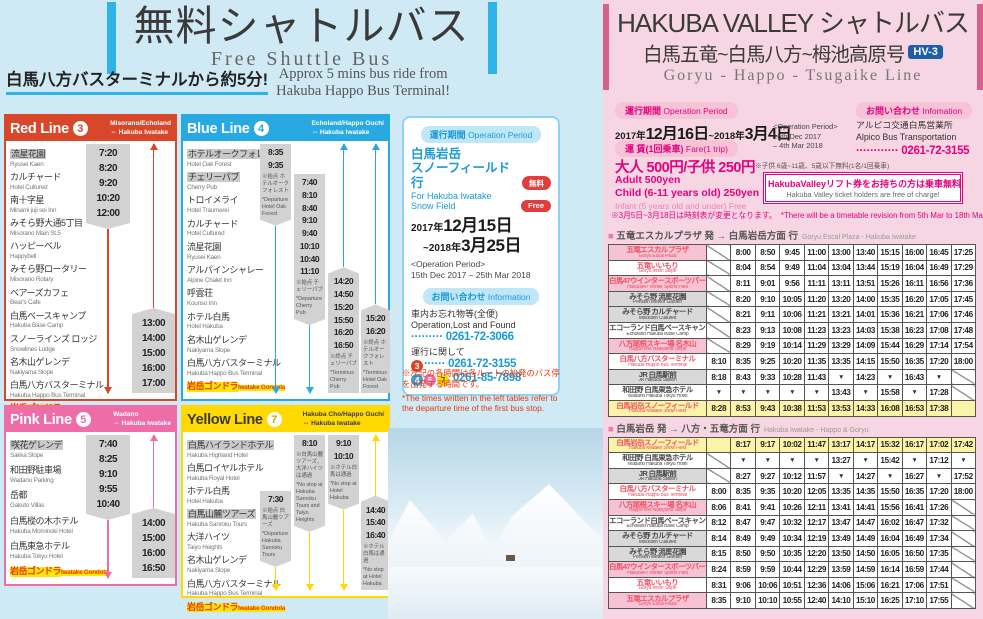  What do you see at coordinates (612, 236) in the screenshot?
I see `pink-square-icon: ■` at bounding box center [612, 236].